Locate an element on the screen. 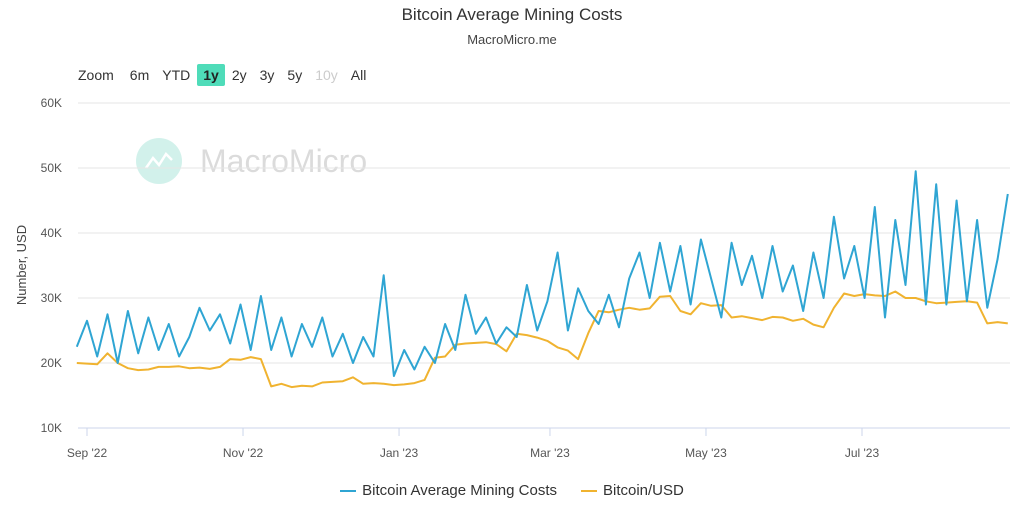  legend: Bitcoin Average Mining Costs Bitcoin/USD is located at coordinates (512, 490).